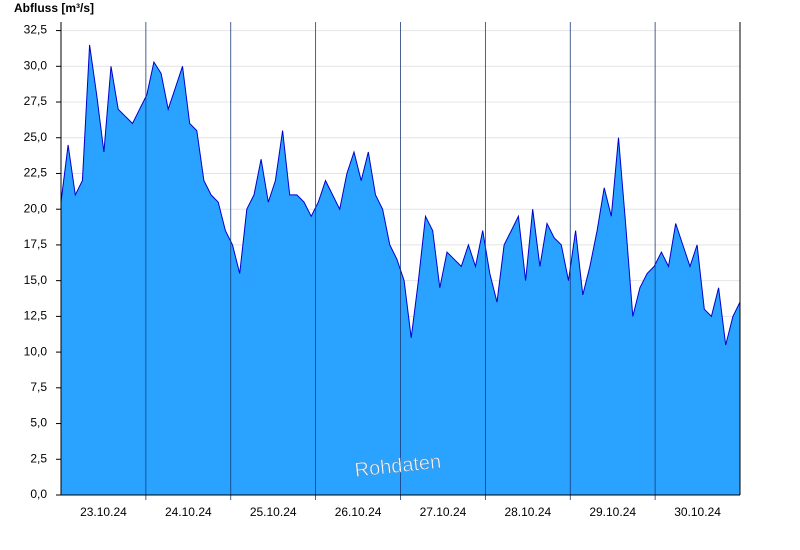 The height and width of the screenshot is (550, 800). I want to click on y-tick-label: 5,0, so click(38, 423).